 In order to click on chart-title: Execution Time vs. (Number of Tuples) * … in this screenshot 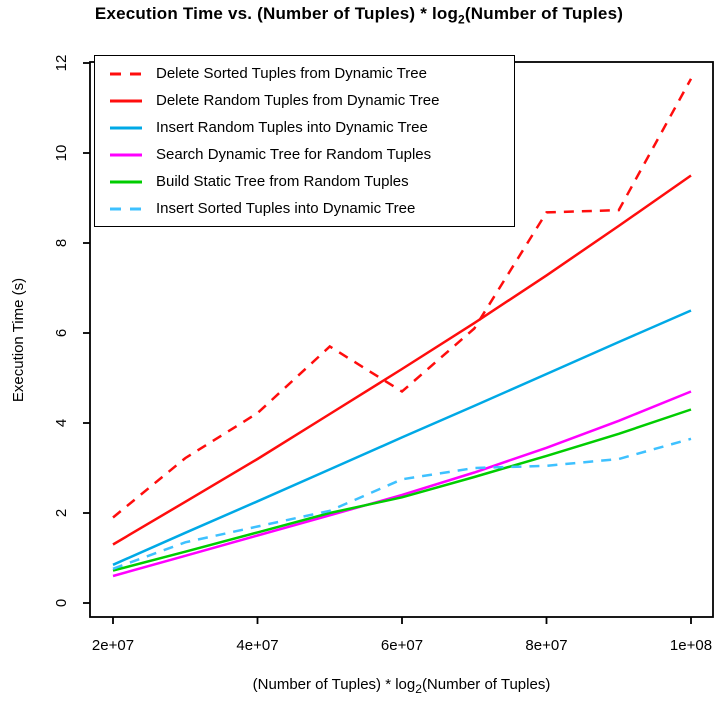, I will do `click(359, 15)`.